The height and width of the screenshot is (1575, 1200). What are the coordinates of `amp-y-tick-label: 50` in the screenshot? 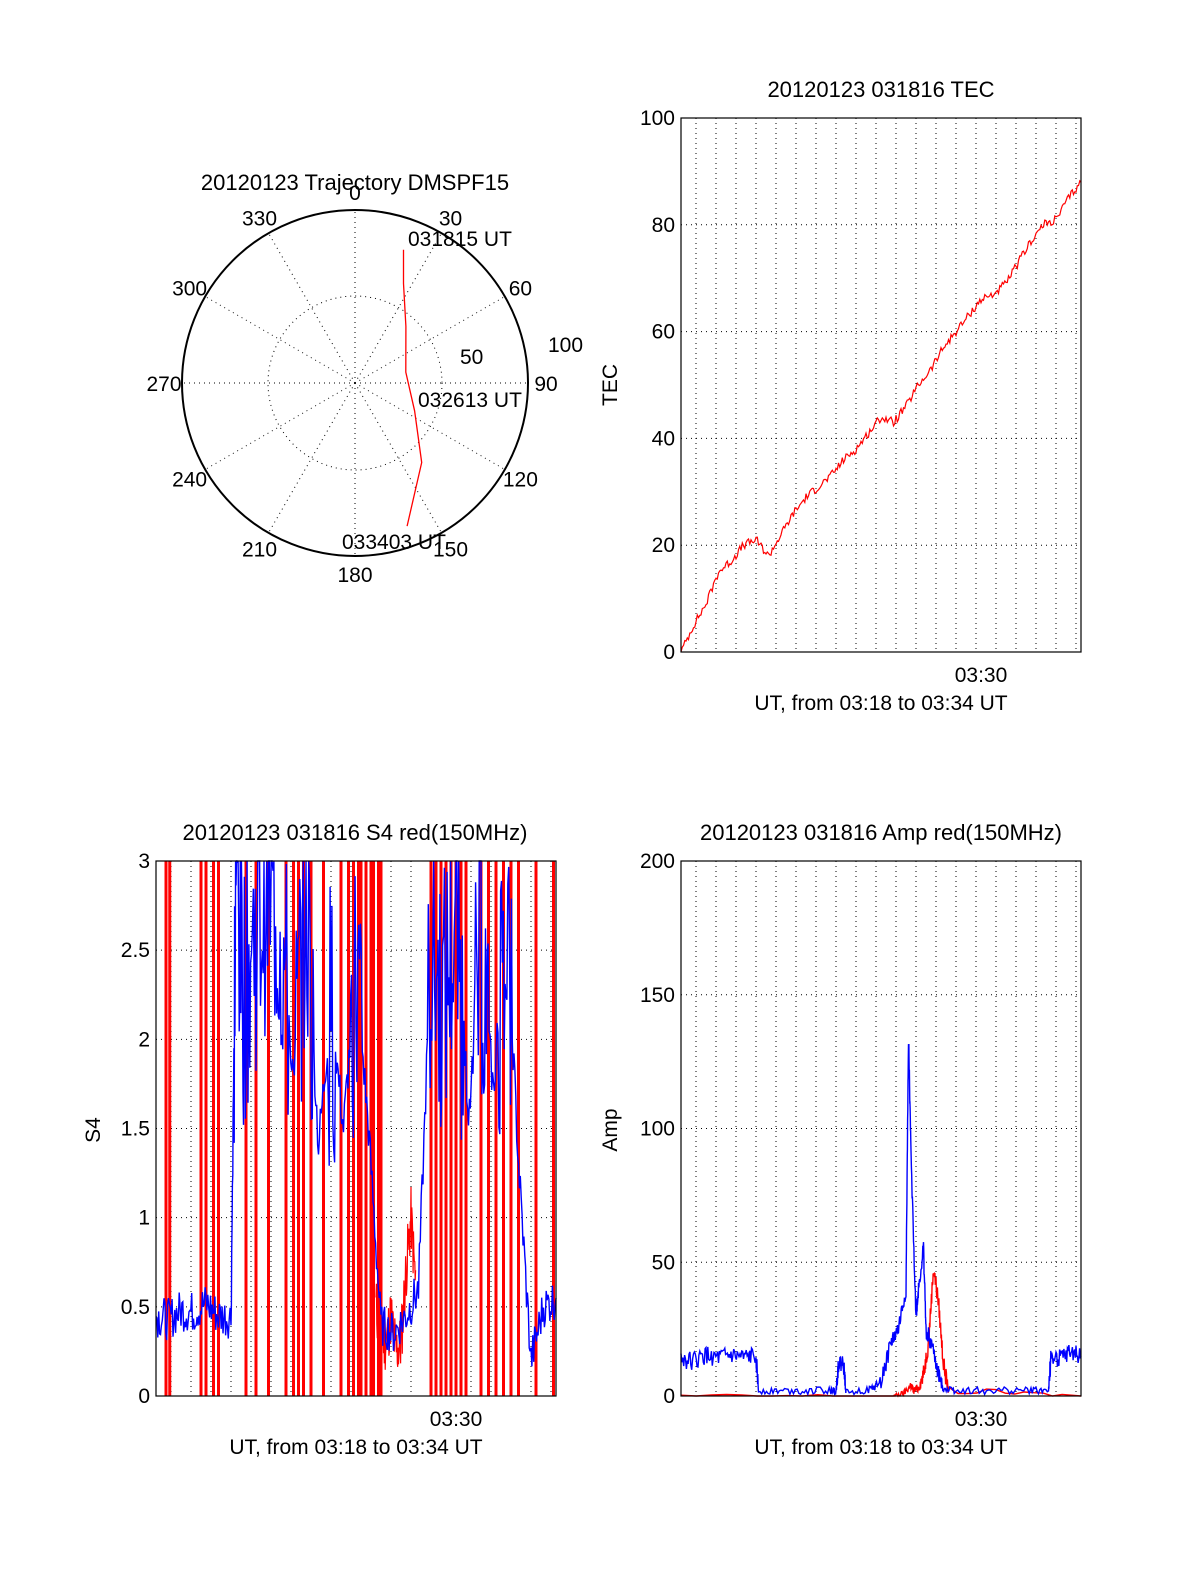 It's located at (663, 1262).